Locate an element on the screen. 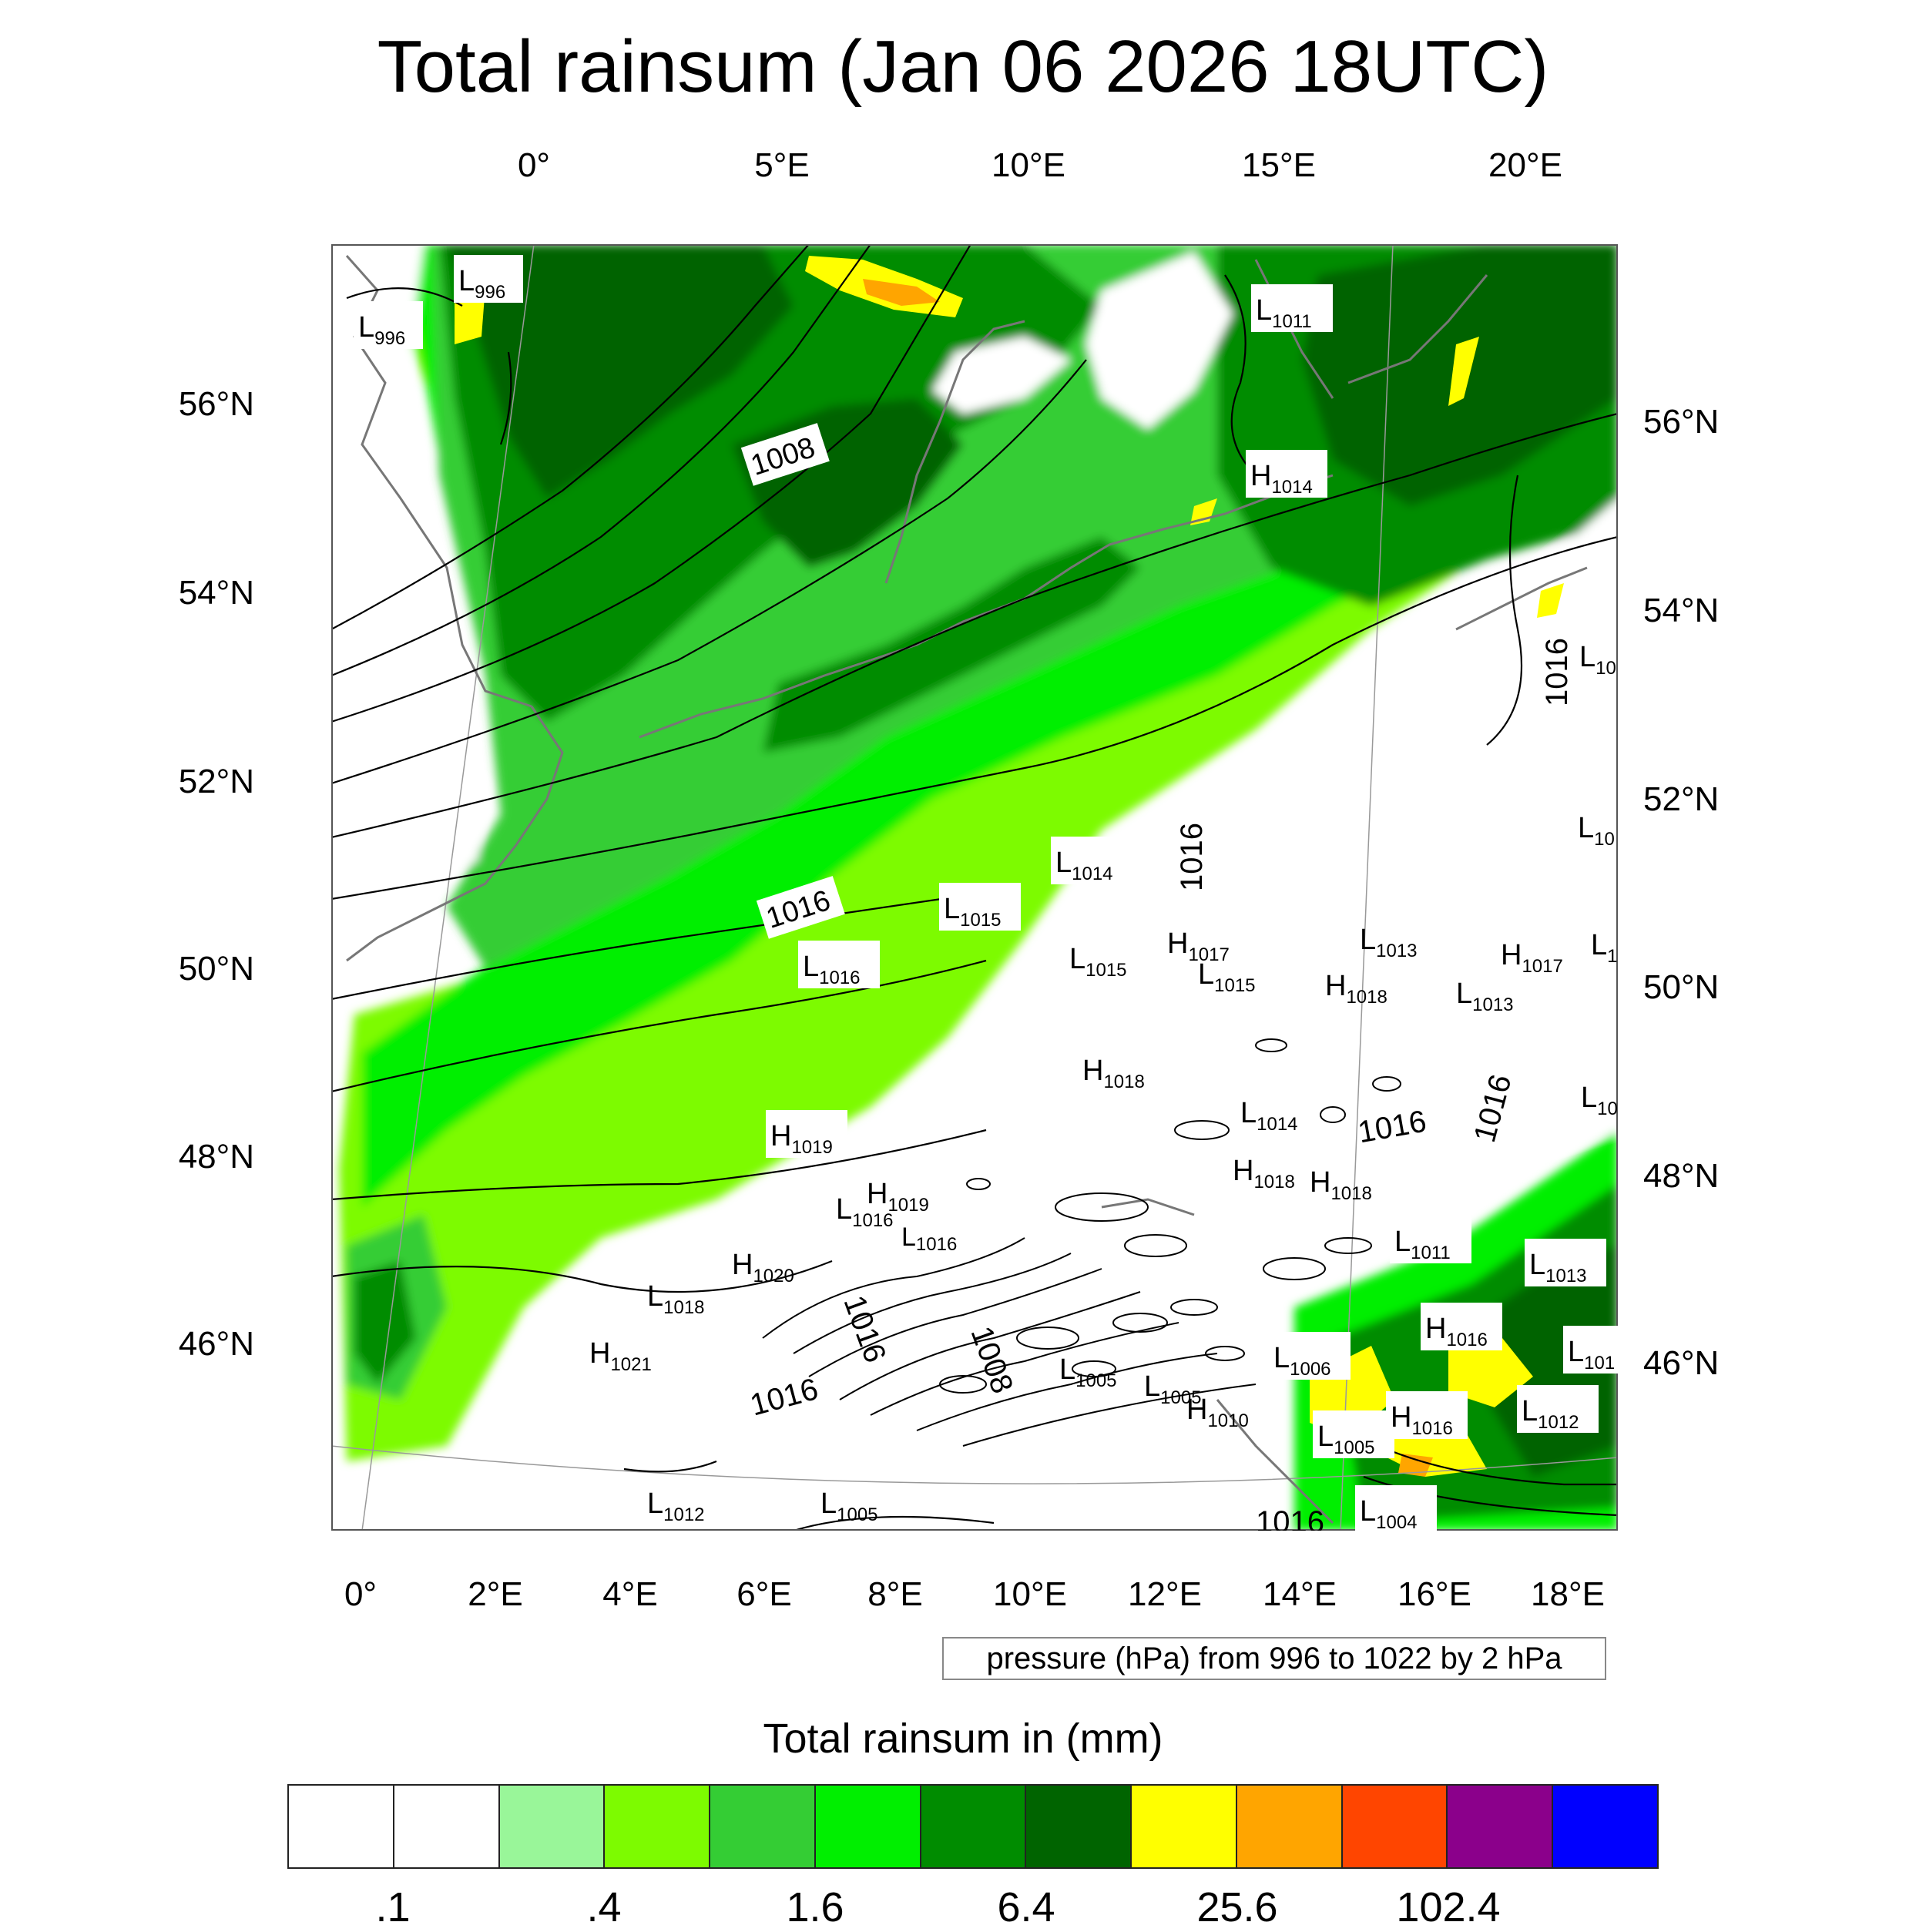  pressure-label: H1021 is located at coordinates (620, 1356).